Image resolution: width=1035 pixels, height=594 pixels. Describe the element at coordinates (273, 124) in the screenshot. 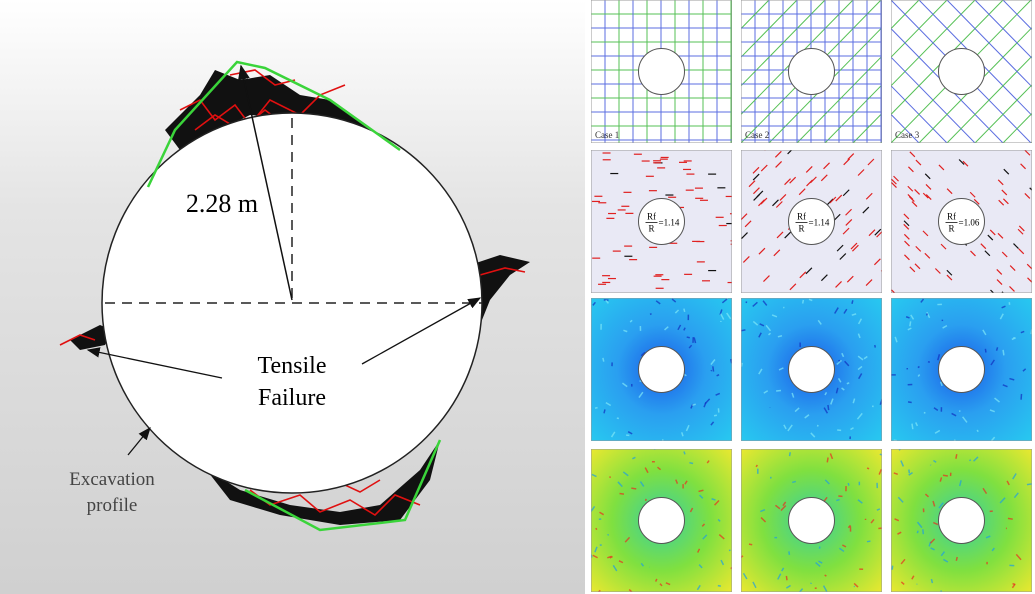

I see `excavation-profile-top` at that location.